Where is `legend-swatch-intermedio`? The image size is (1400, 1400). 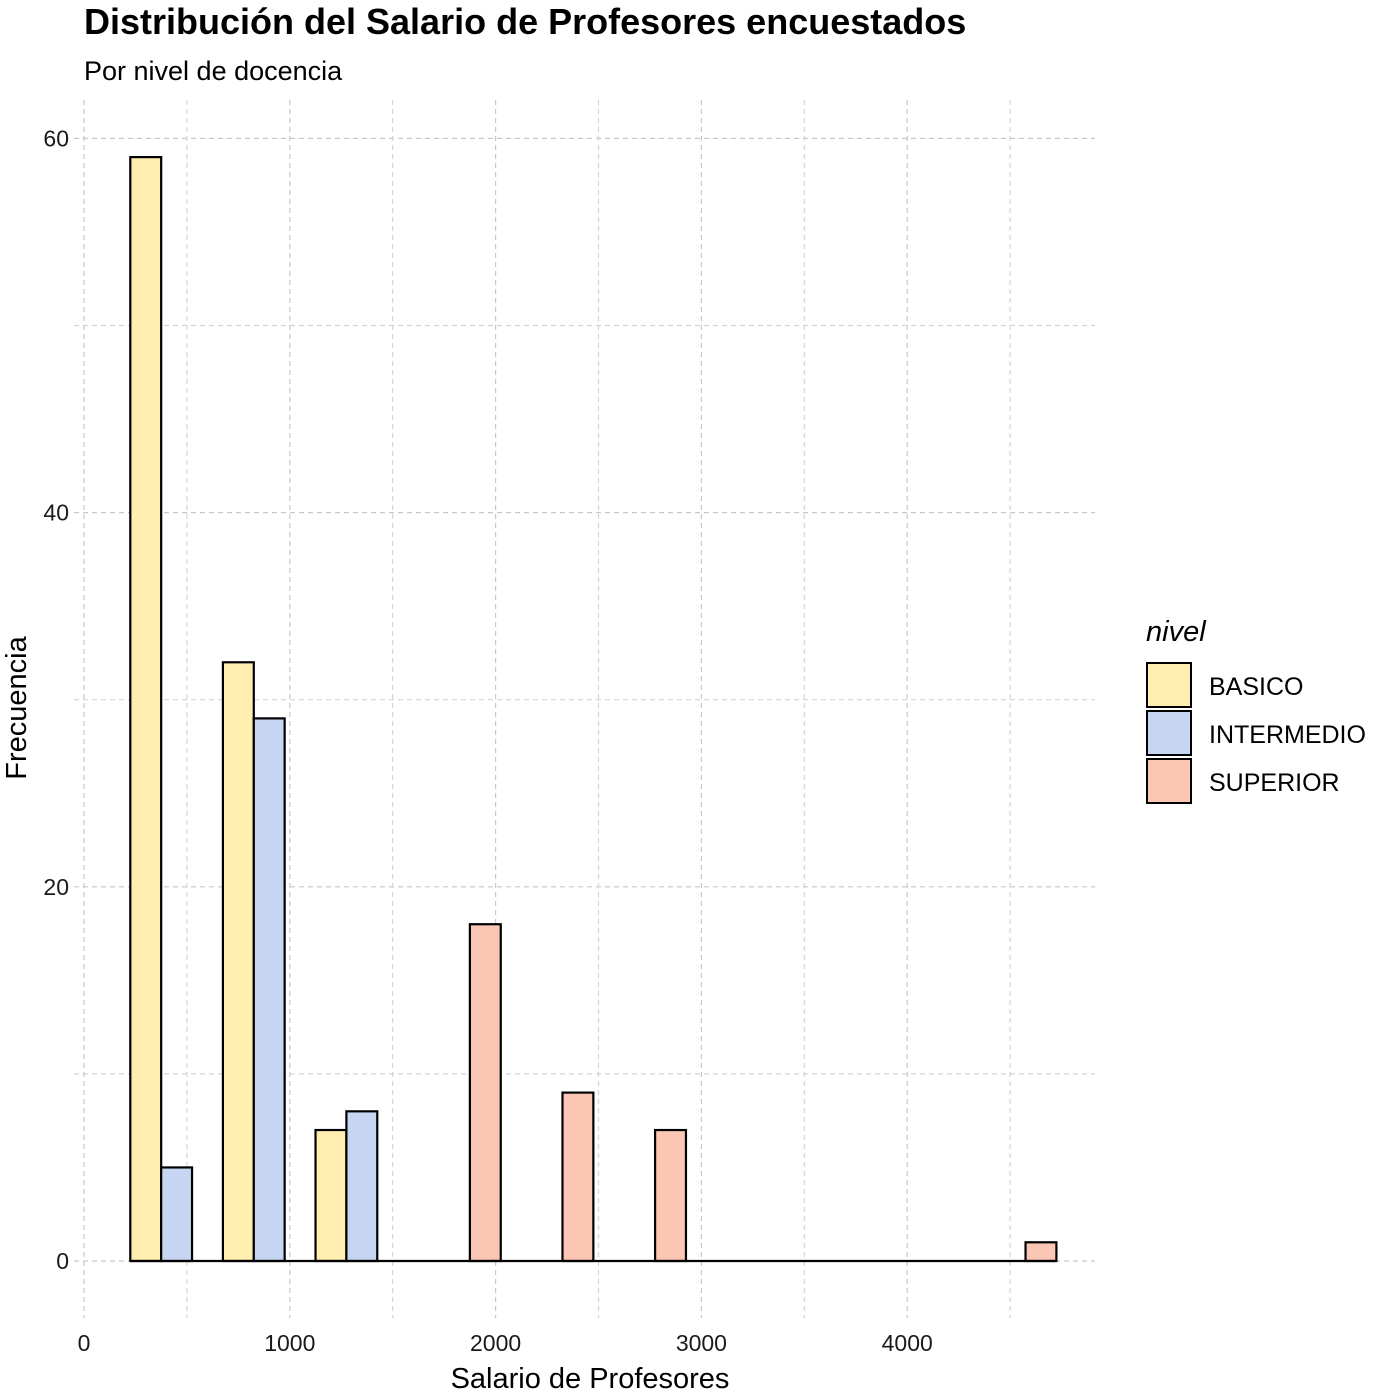 legend-swatch-intermedio is located at coordinates (1169, 733).